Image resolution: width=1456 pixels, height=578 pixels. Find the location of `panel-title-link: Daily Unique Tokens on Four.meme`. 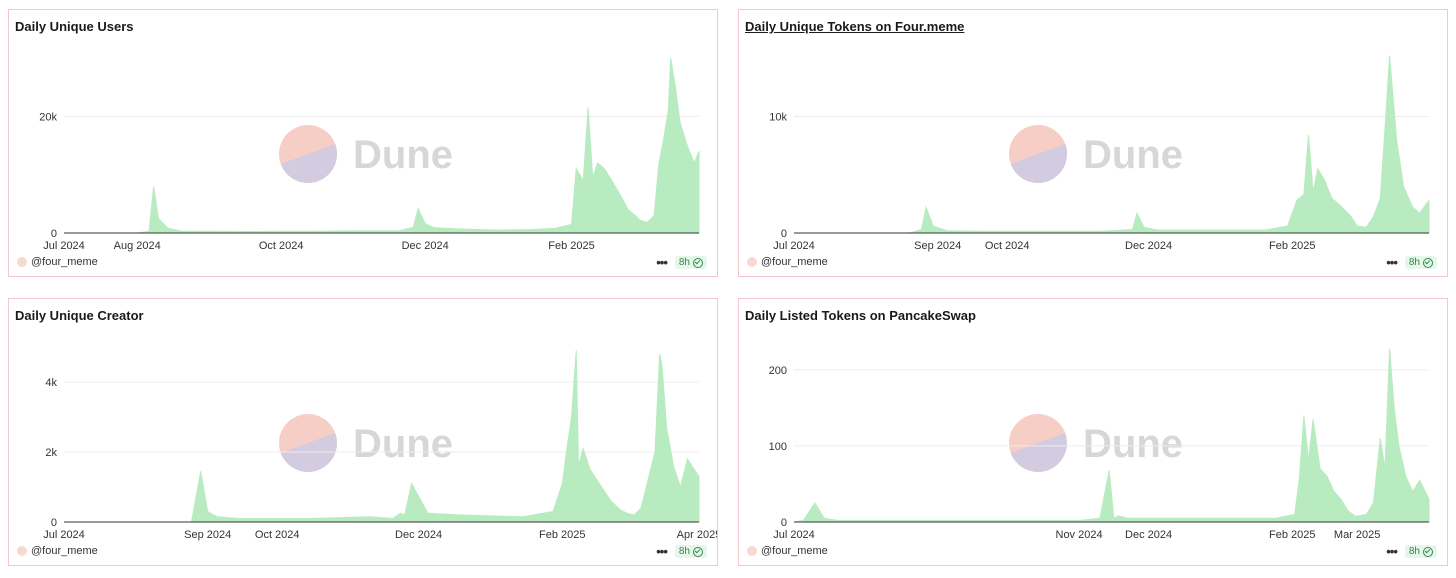

panel-title-link: Daily Unique Tokens on Four.meme is located at coordinates (855, 26).